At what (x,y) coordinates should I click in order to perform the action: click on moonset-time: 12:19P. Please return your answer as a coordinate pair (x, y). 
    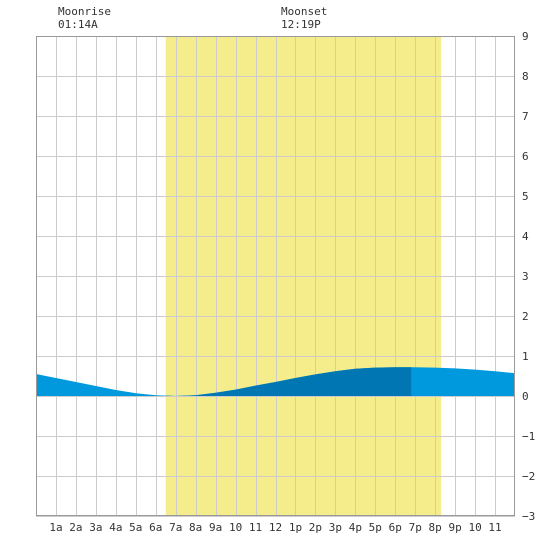
    Looking at the image, I should click on (301, 24).